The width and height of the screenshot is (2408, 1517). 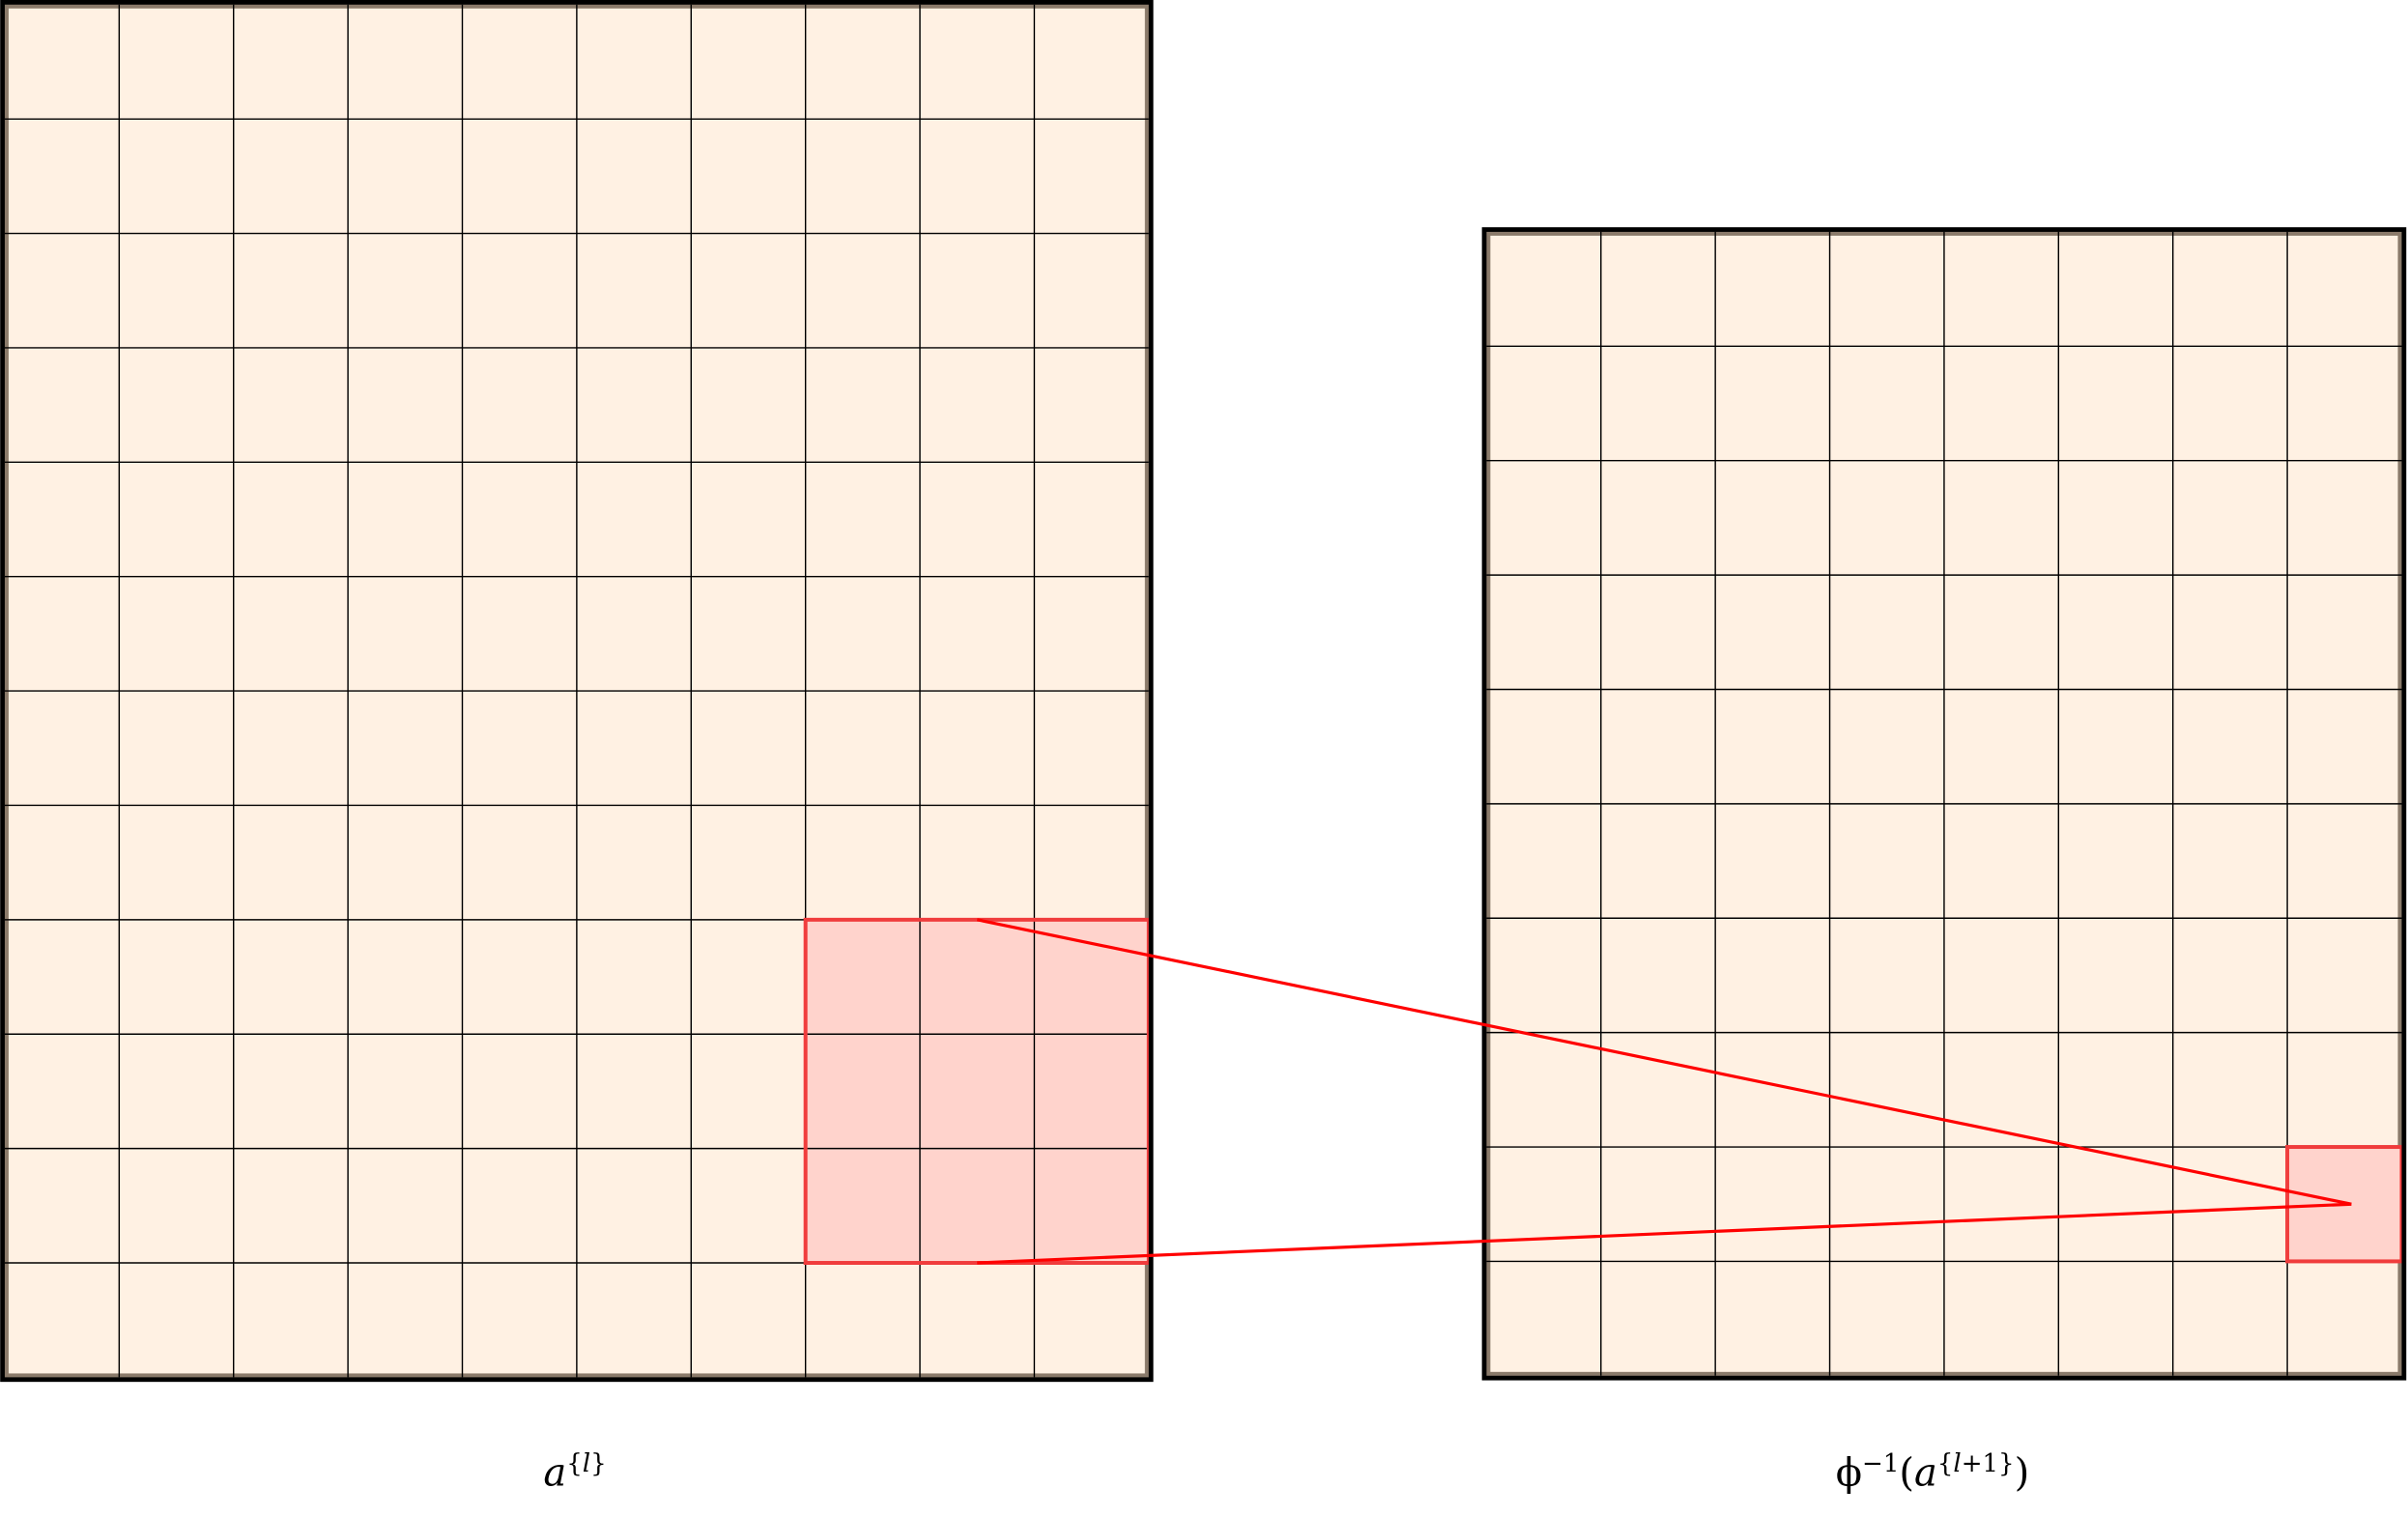 What do you see at coordinates (977, 1091) in the screenshot?
I see `highlight-region` at bounding box center [977, 1091].